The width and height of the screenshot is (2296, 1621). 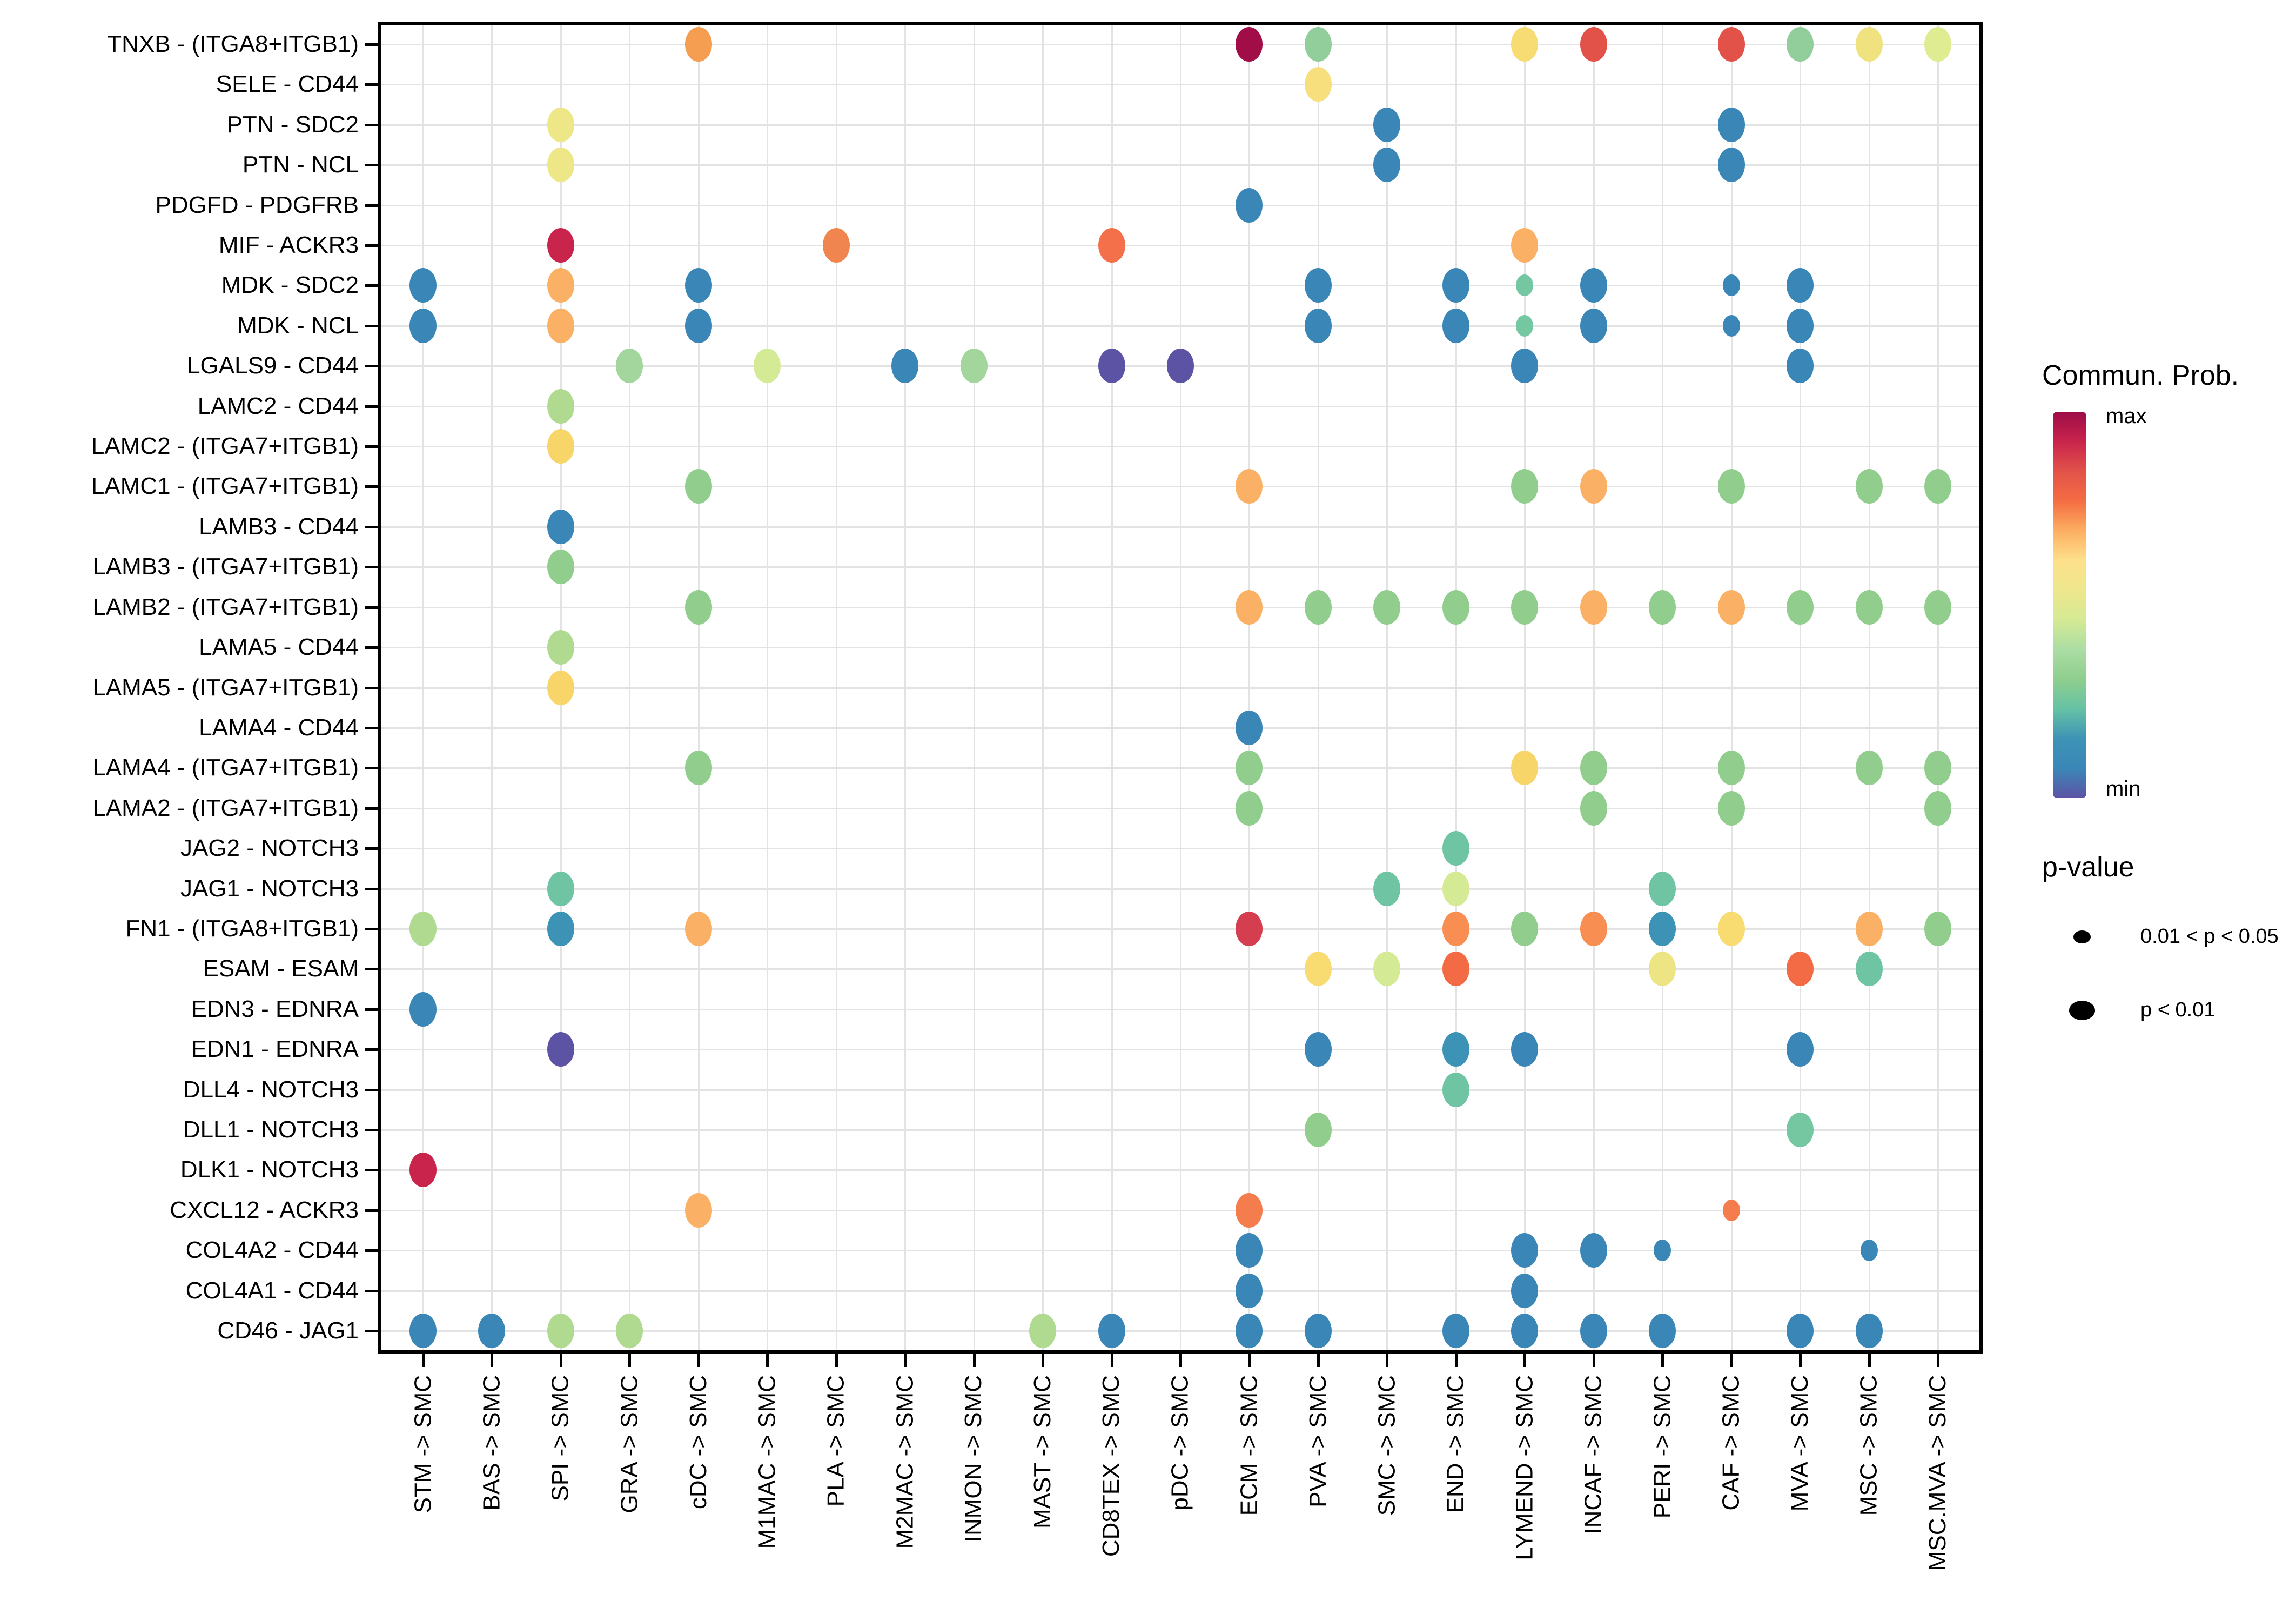 I want to click on y-axis-label: FN1 - (ITGA8+ITGB1), so click(x=242, y=928).